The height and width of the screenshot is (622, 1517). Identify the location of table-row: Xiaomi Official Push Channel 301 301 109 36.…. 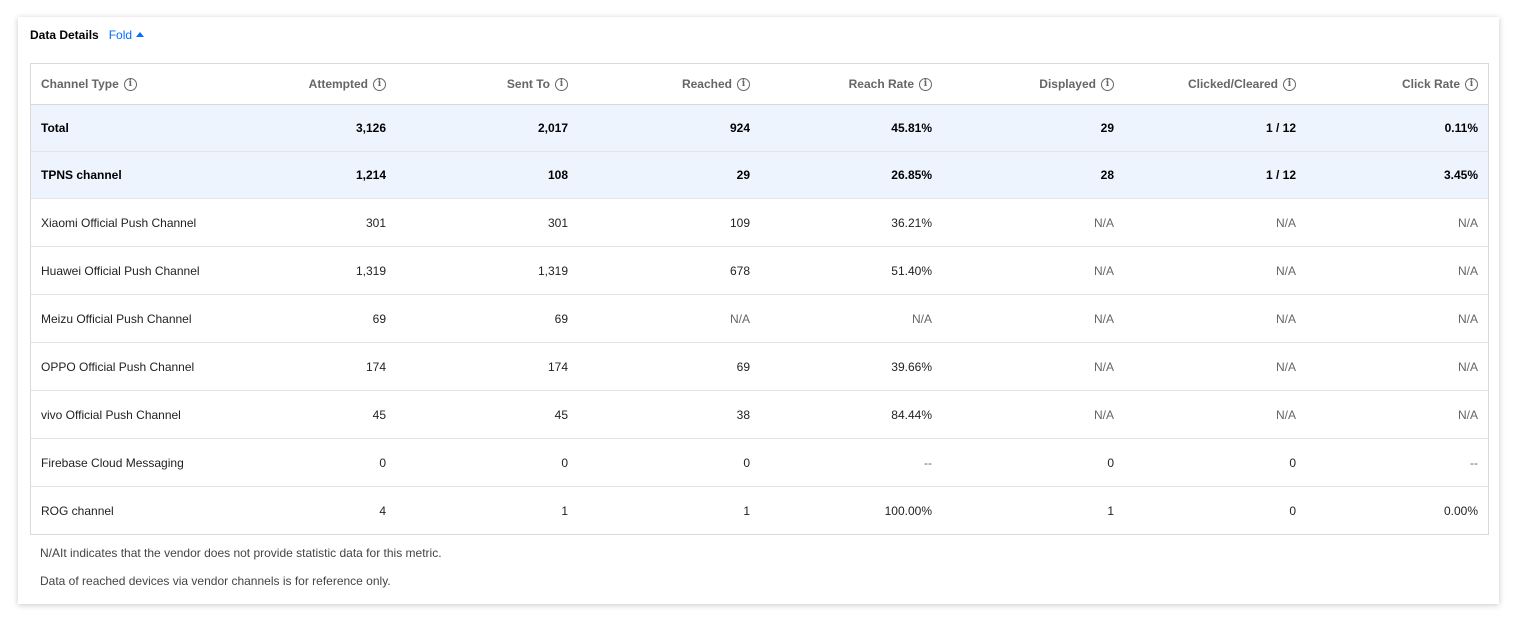
(759, 222).